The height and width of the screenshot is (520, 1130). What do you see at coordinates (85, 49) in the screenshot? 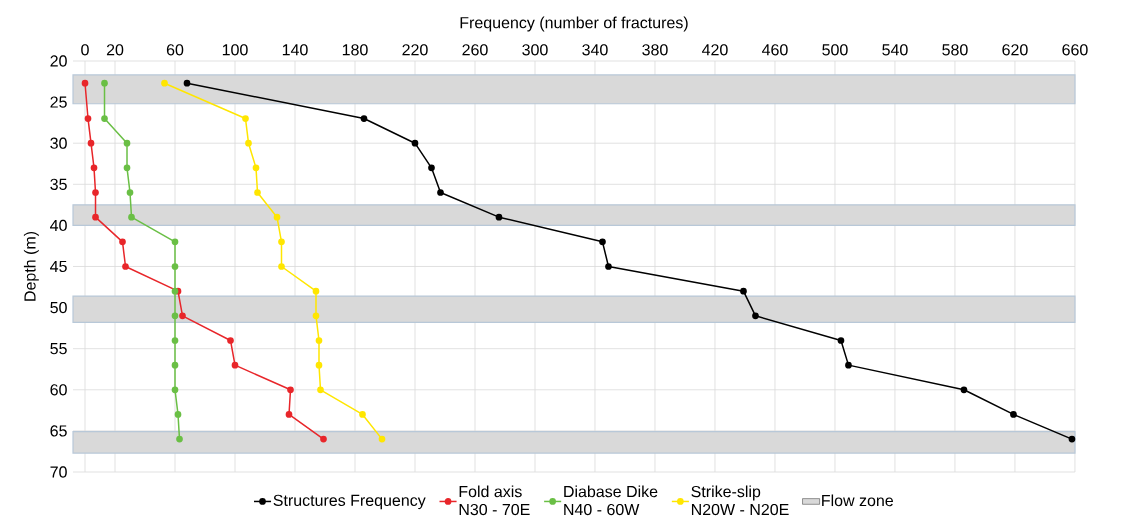
I see `x-tick-label: 0` at bounding box center [85, 49].